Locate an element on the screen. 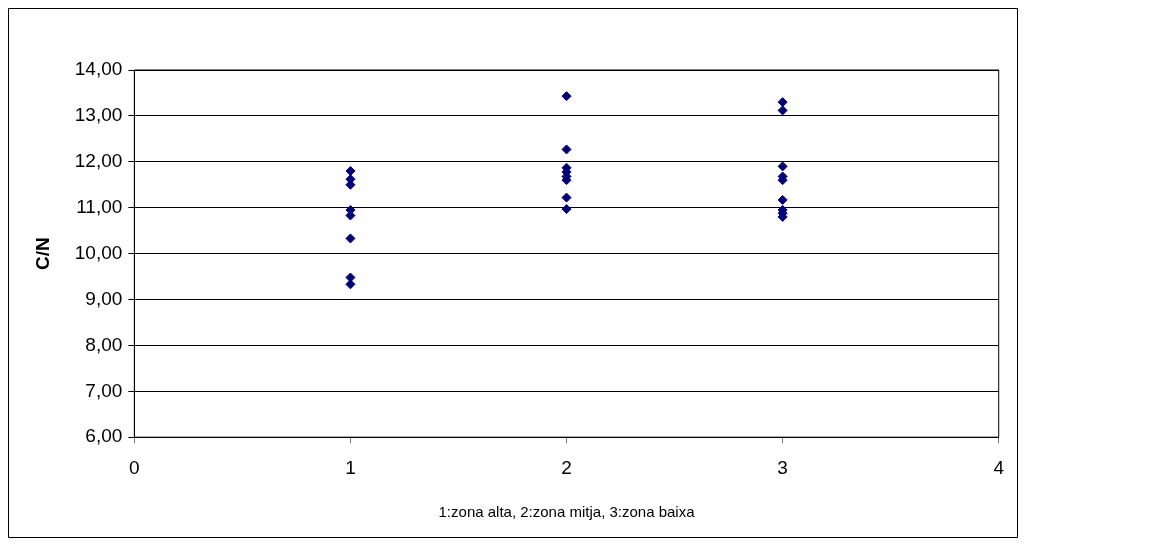 The height and width of the screenshot is (546, 1174). x-axis-title: 1:zona alta, 2:zona mitja, 3:zona baixa is located at coordinates (567, 512).